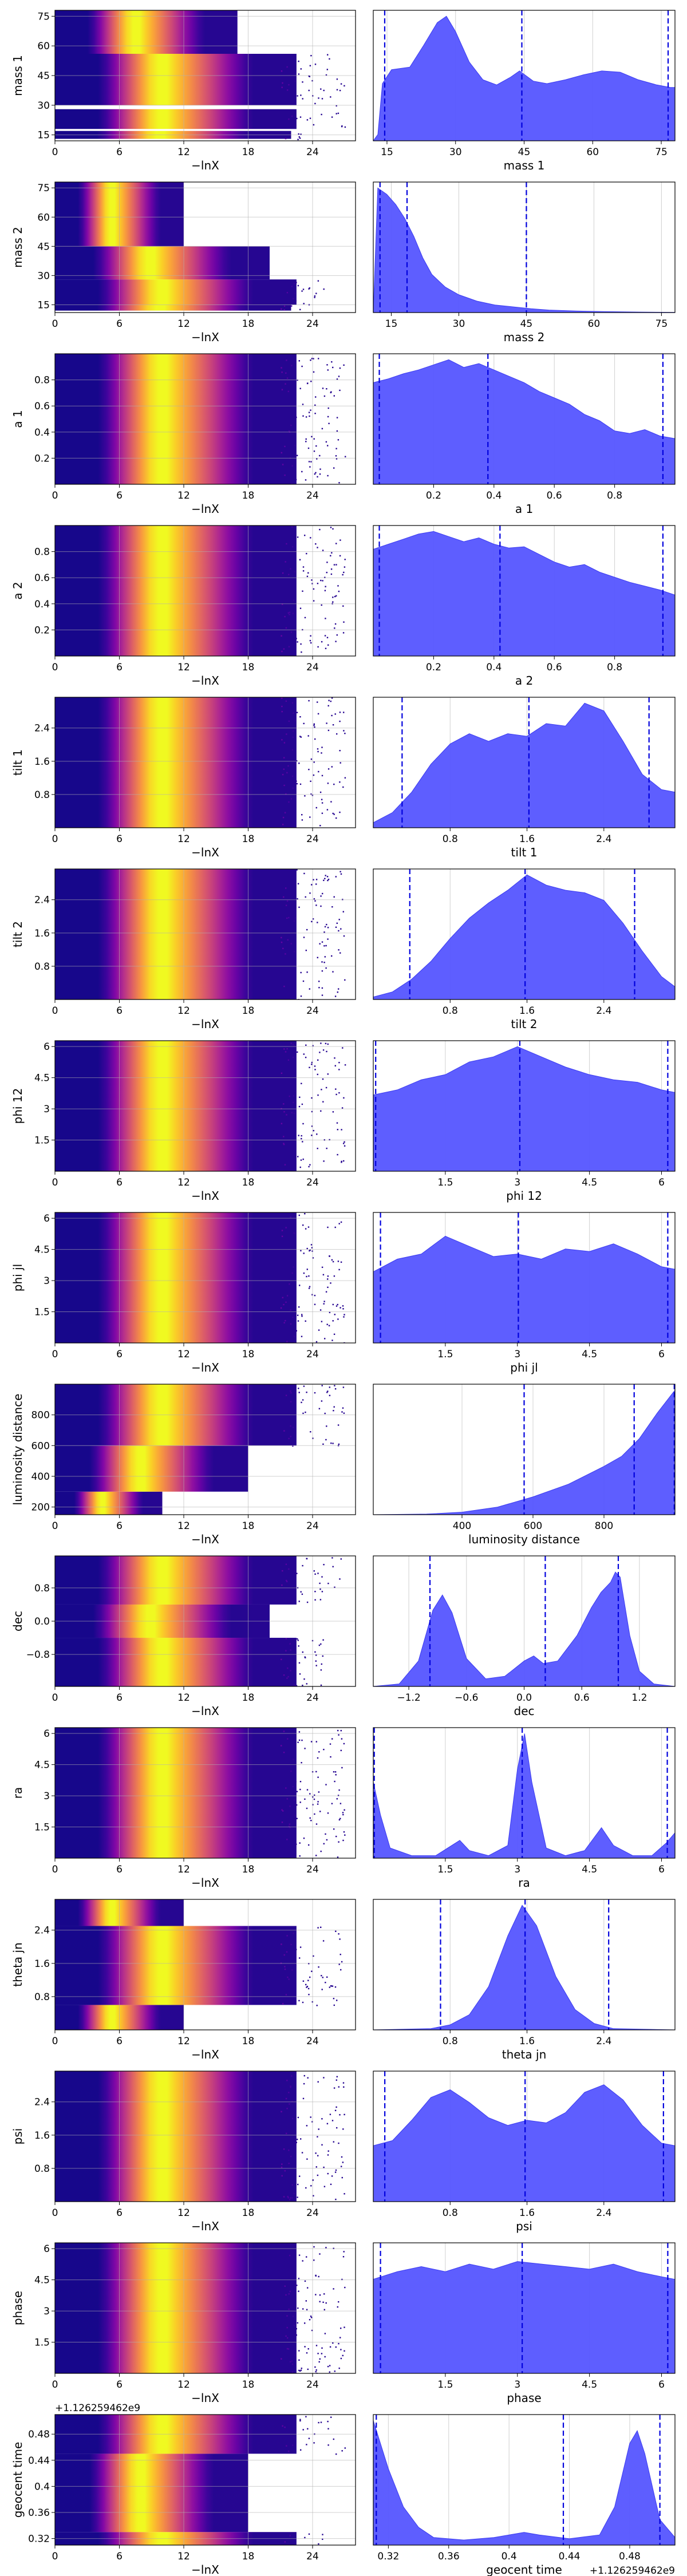  What do you see at coordinates (42, 630) in the screenshot?
I see `trace-ytick-label: 0.2` at bounding box center [42, 630].